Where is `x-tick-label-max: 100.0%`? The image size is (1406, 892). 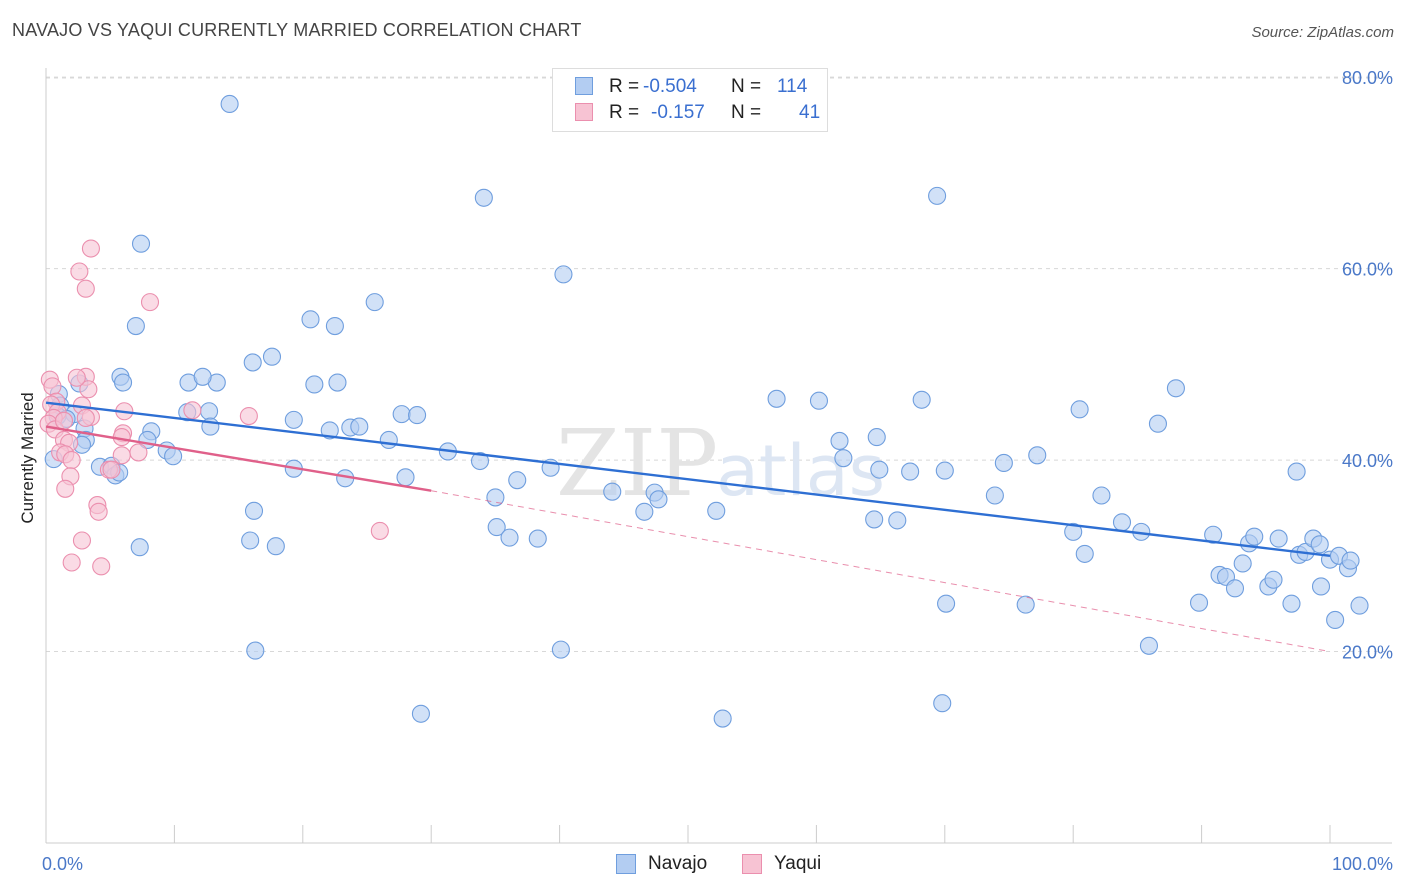 x-tick-label-max: 100.0% is located at coordinates (1362, 864).